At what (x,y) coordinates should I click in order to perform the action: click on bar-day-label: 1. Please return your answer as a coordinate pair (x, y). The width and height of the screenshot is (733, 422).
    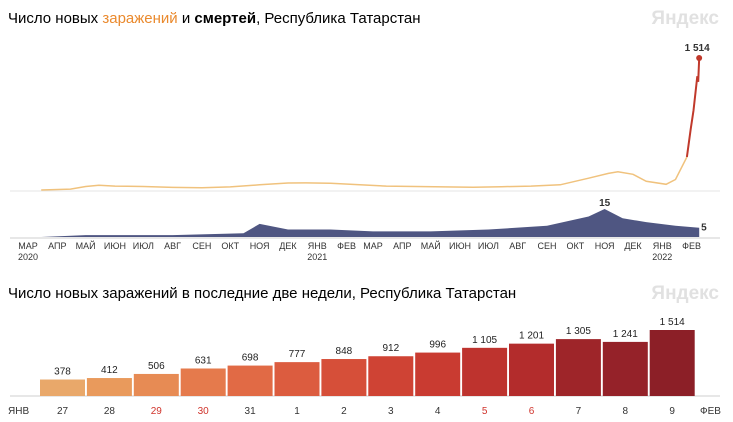
    Looking at the image, I should click on (297, 411).